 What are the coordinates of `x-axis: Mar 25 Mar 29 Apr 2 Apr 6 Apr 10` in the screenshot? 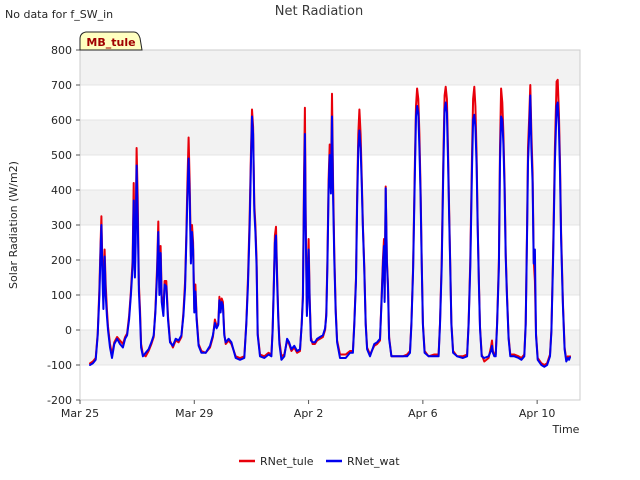 It's located at (308, 410).